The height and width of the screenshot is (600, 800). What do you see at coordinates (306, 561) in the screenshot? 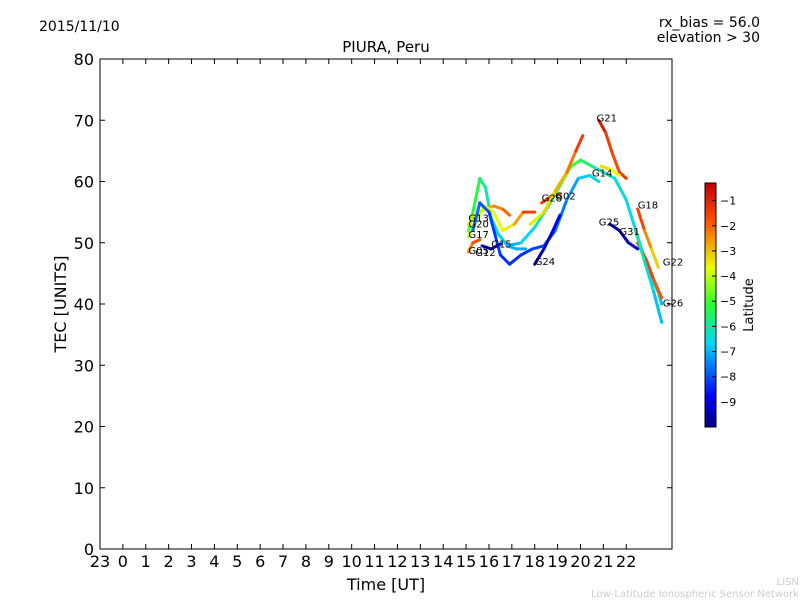
I see `x-tick-label: 8` at bounding box center [306, 561].